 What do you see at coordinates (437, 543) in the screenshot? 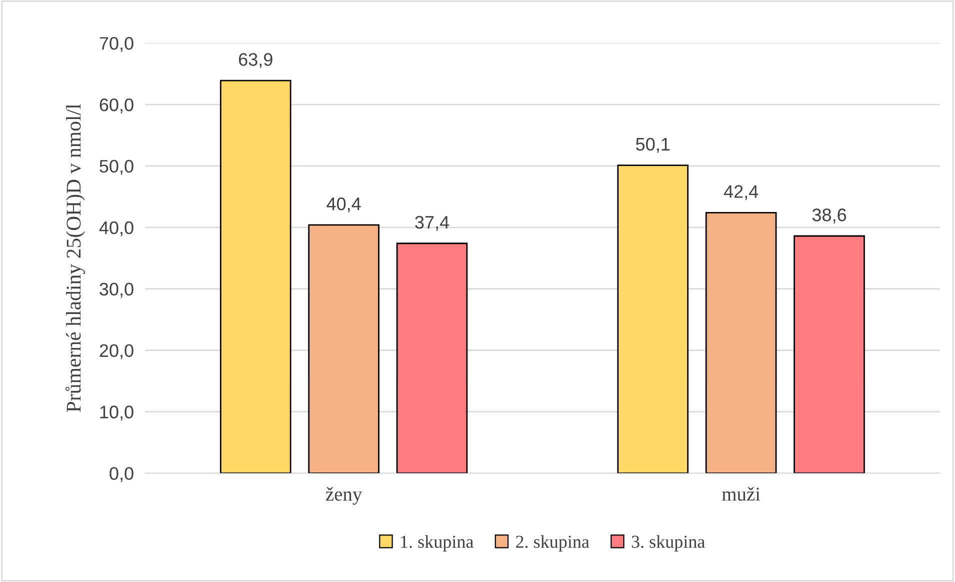
I see `legend-label: 1. skupina` at bounding box center [437, 543].